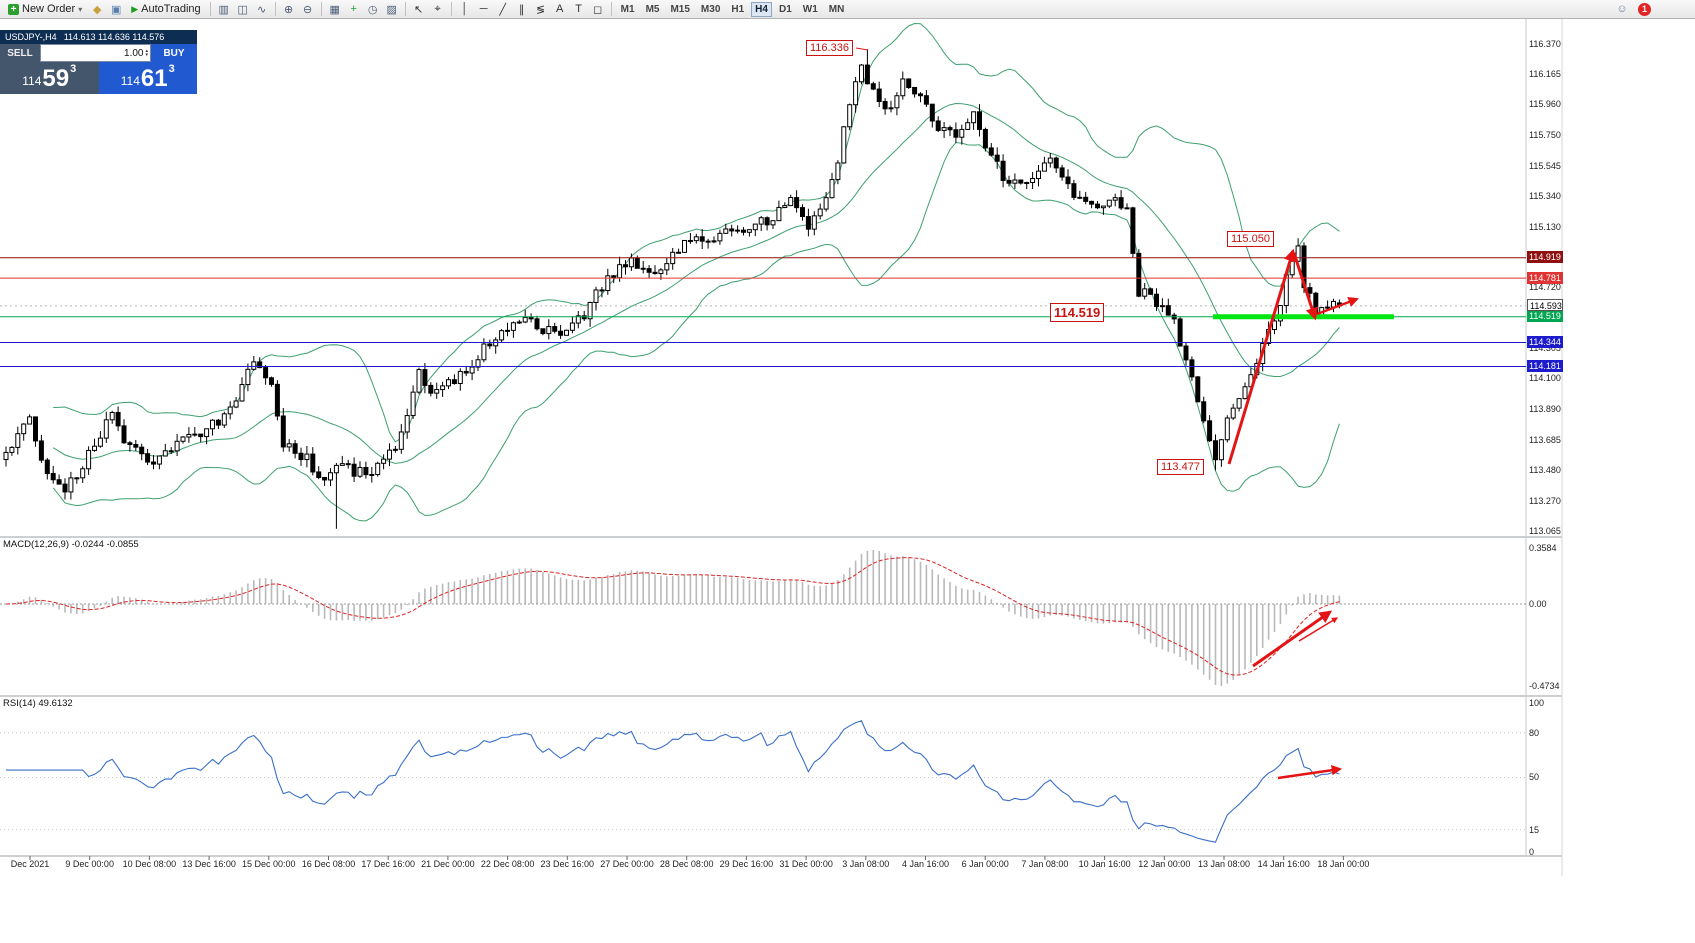 This screenshot has width=1695, height=943. I want to click on new-order-button: + New Order ▾, so click(45, 9).